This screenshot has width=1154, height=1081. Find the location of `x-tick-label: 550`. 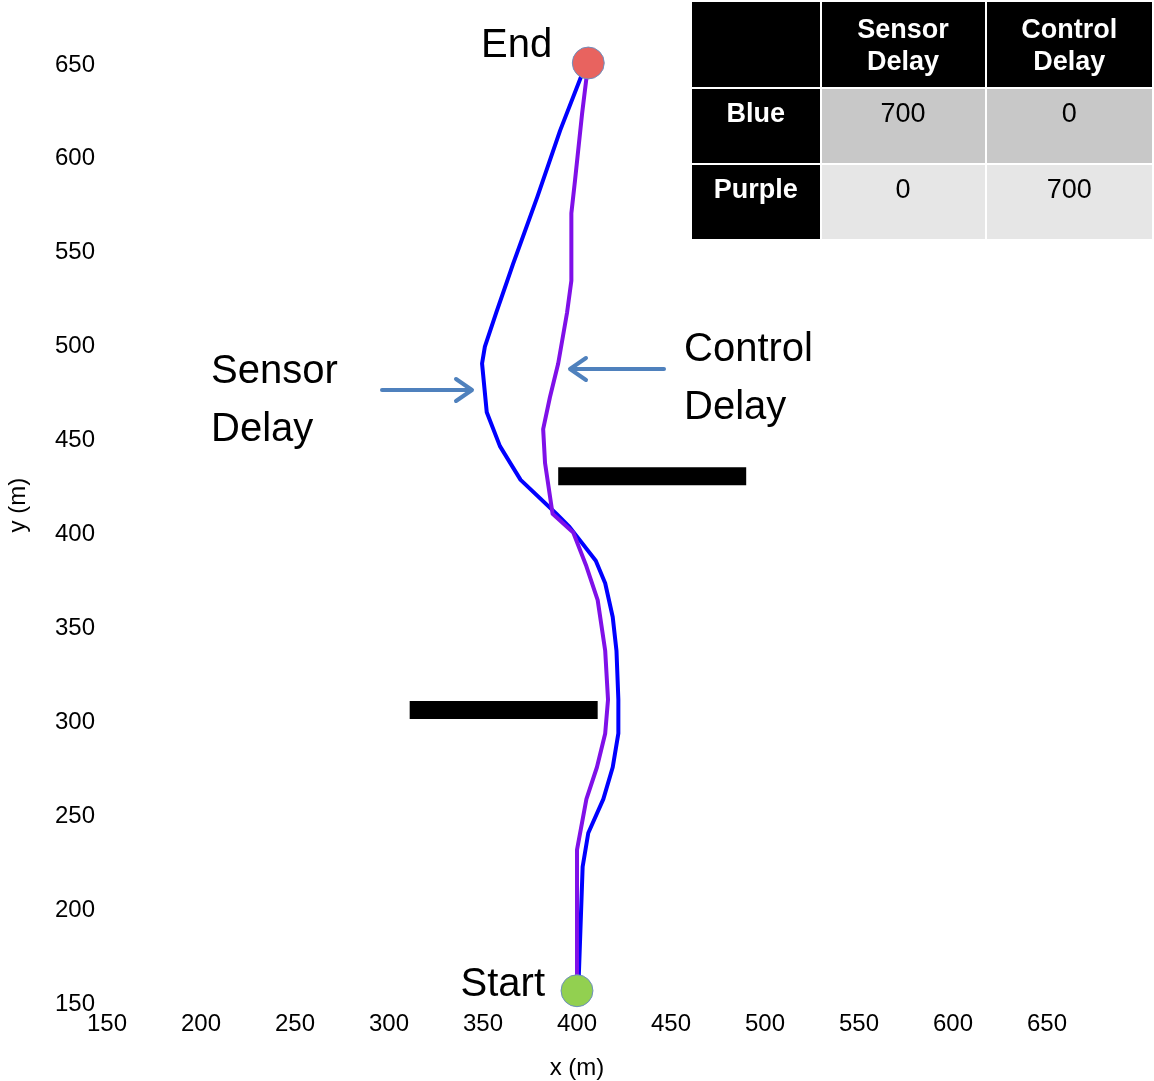

x-tick-label: 550 is located at coordinates (859, 1023).